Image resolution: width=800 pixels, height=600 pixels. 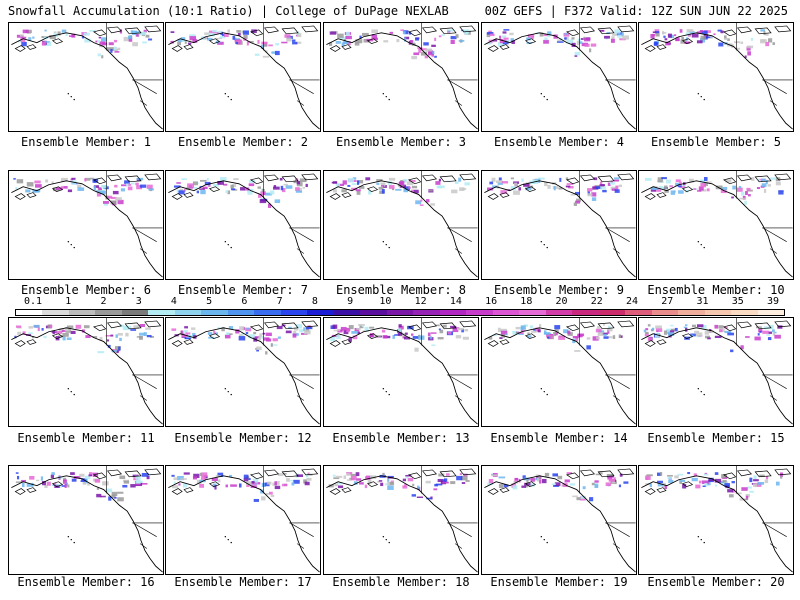 What do you see at coordinates (243, 142) in the screenshot?
I see `ensemble-member-label: Ensemble Member: 2` at bounding box center [243, 142].